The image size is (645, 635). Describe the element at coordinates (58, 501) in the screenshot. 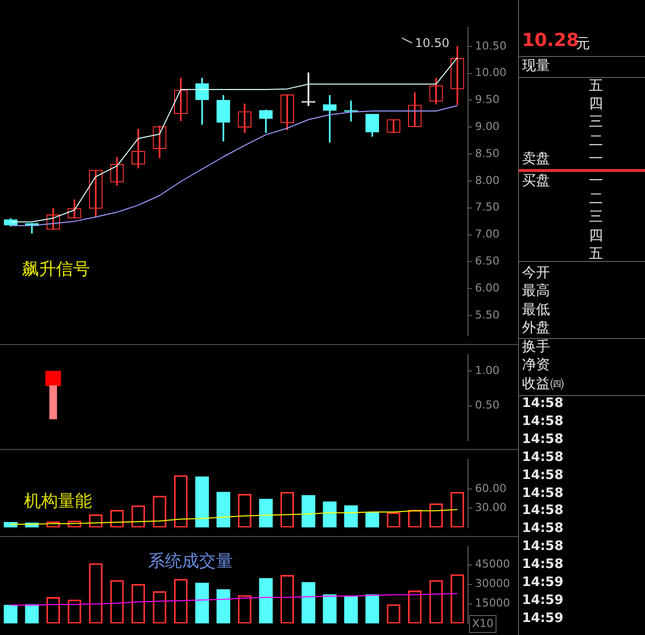

I see `annotation: 机构量能` at that location.